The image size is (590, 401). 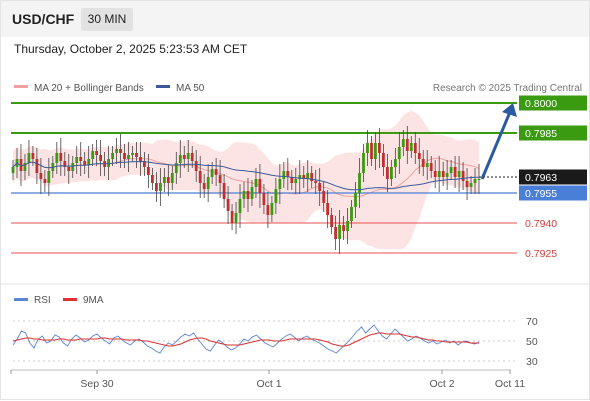 I want to click on level-label-0.7925: 0.7925, so click(x=541, y=254).